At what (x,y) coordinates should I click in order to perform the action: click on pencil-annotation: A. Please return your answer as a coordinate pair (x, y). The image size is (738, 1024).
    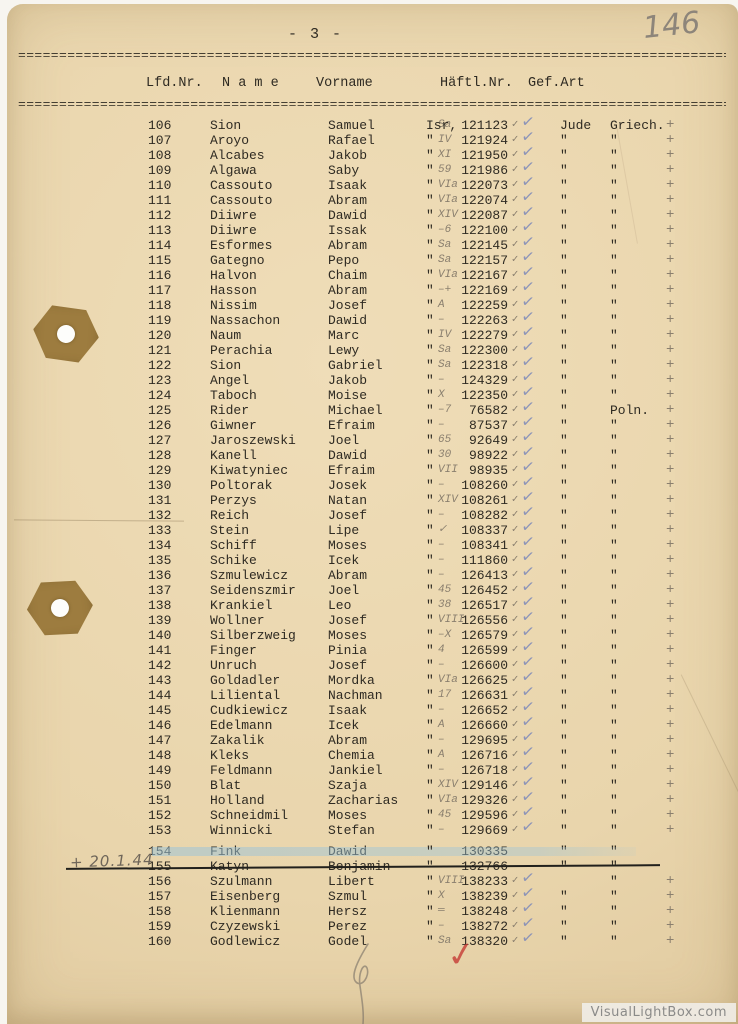
    Looking at the image, I should click on (441, 305).